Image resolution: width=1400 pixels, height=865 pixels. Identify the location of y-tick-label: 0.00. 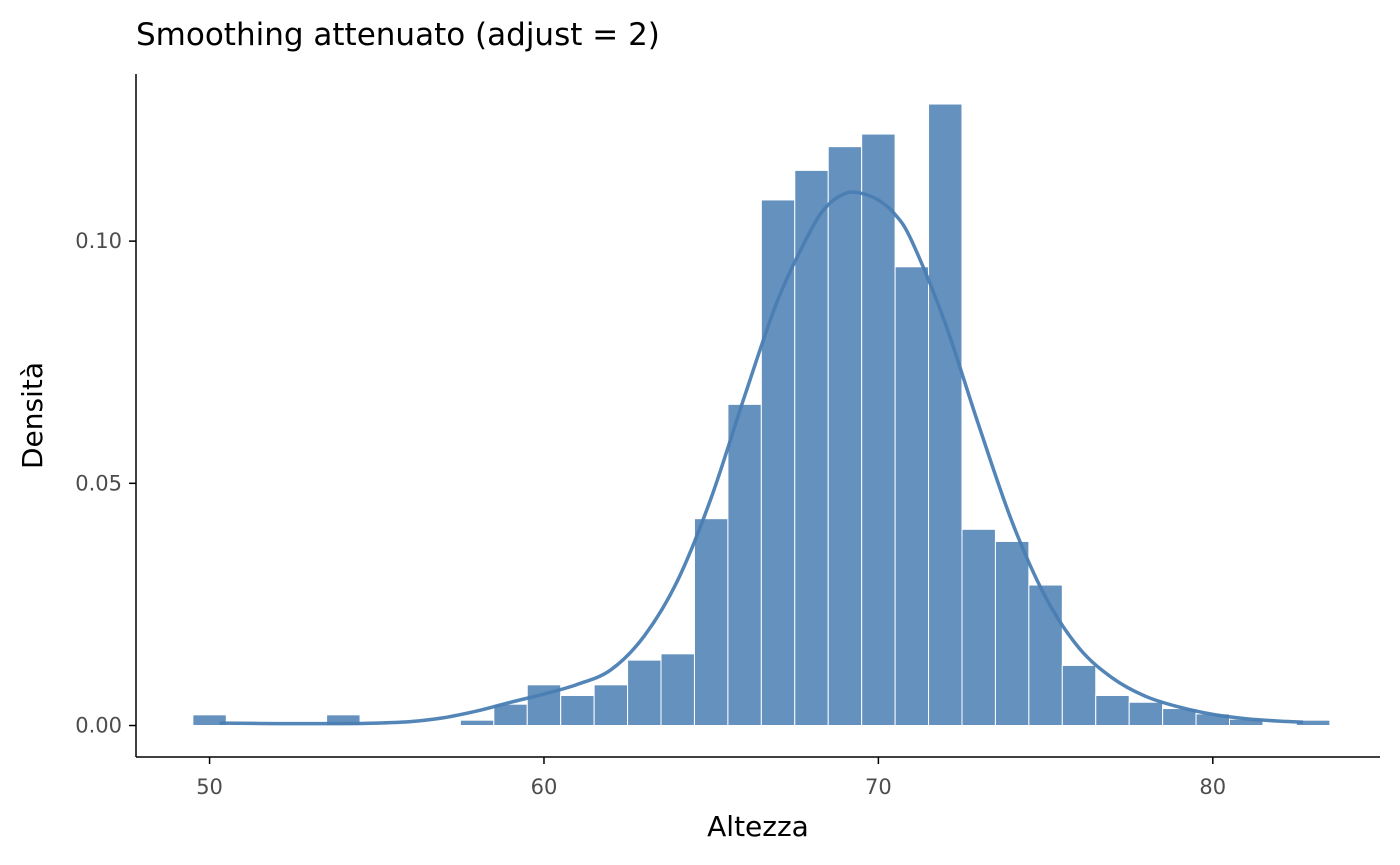
(98, 726).